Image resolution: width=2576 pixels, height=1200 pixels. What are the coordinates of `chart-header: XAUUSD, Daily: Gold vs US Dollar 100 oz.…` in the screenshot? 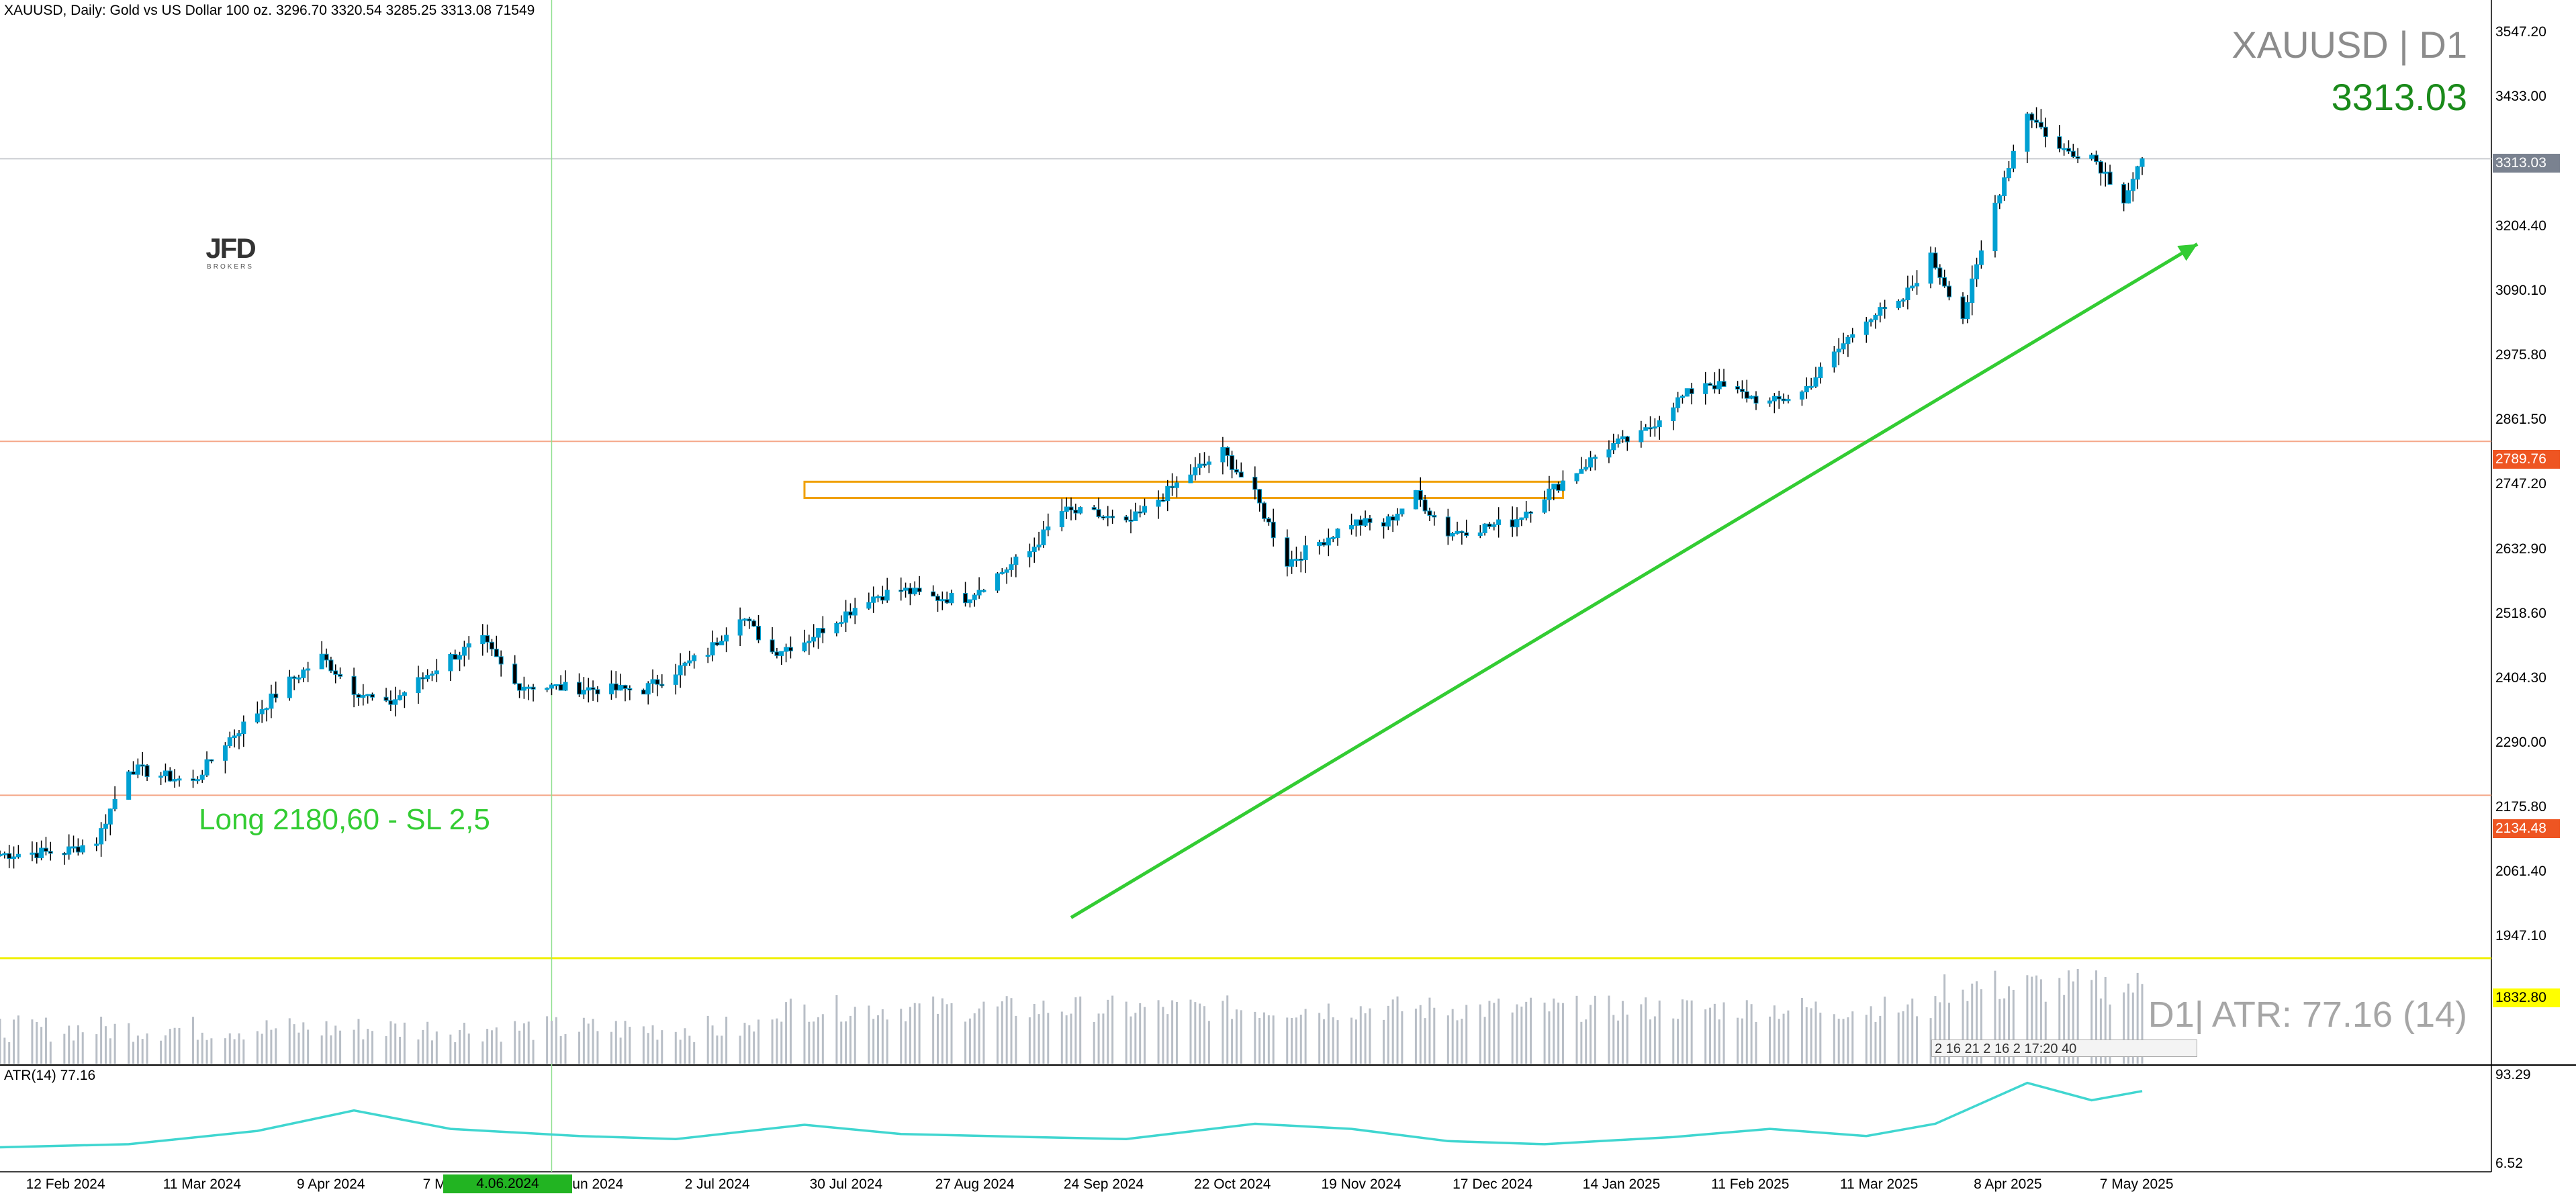 It's located at (269, 11).